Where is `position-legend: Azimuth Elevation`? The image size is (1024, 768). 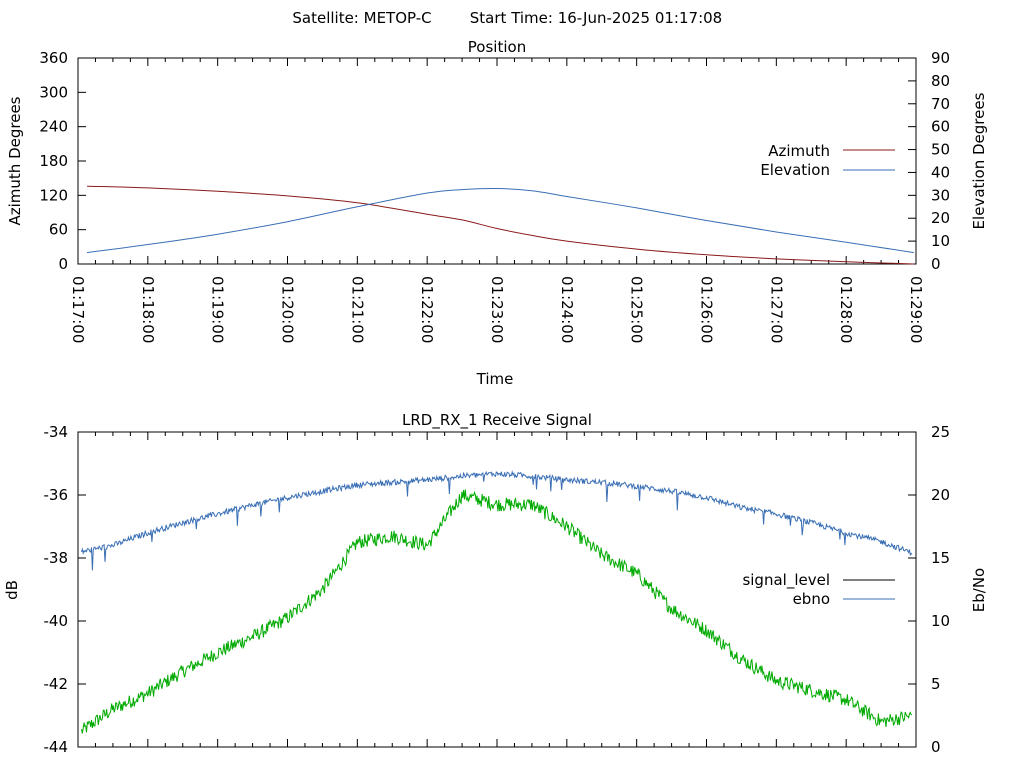
position-legend: Azimuth Elevation is located at coordinates (827, 160).